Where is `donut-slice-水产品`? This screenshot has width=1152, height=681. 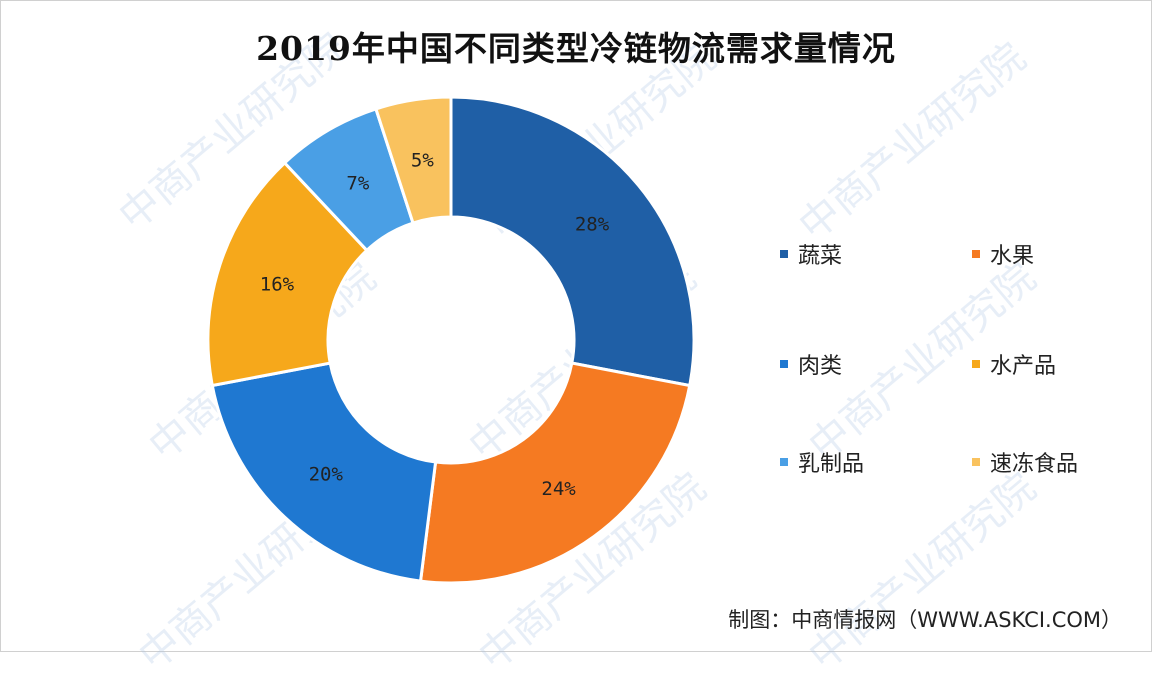 donut-slice-水产品 is located at coordinates (287, 274).